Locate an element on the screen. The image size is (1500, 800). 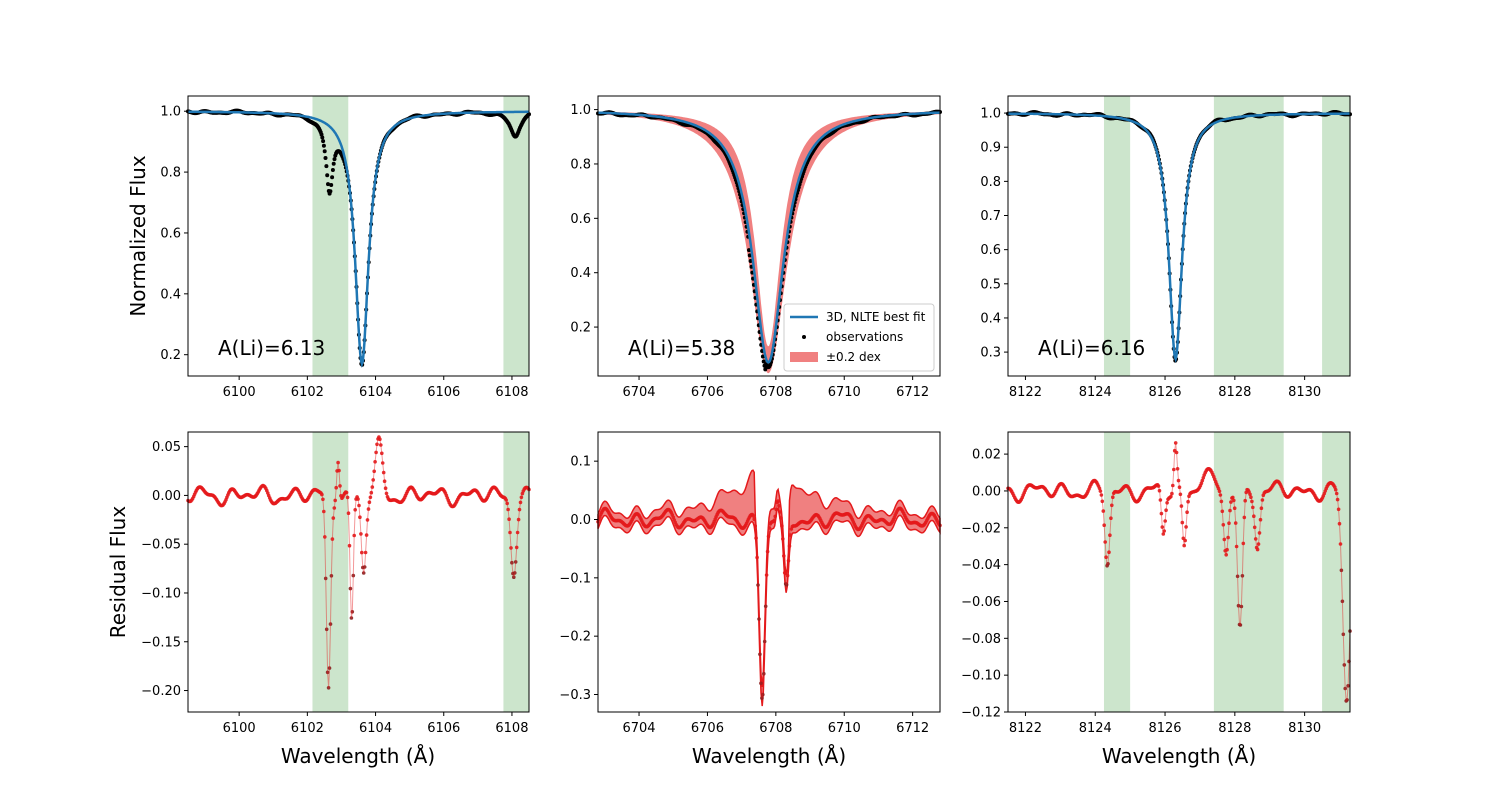
legend-obs-label: observations is located at coordinates (864, 337).